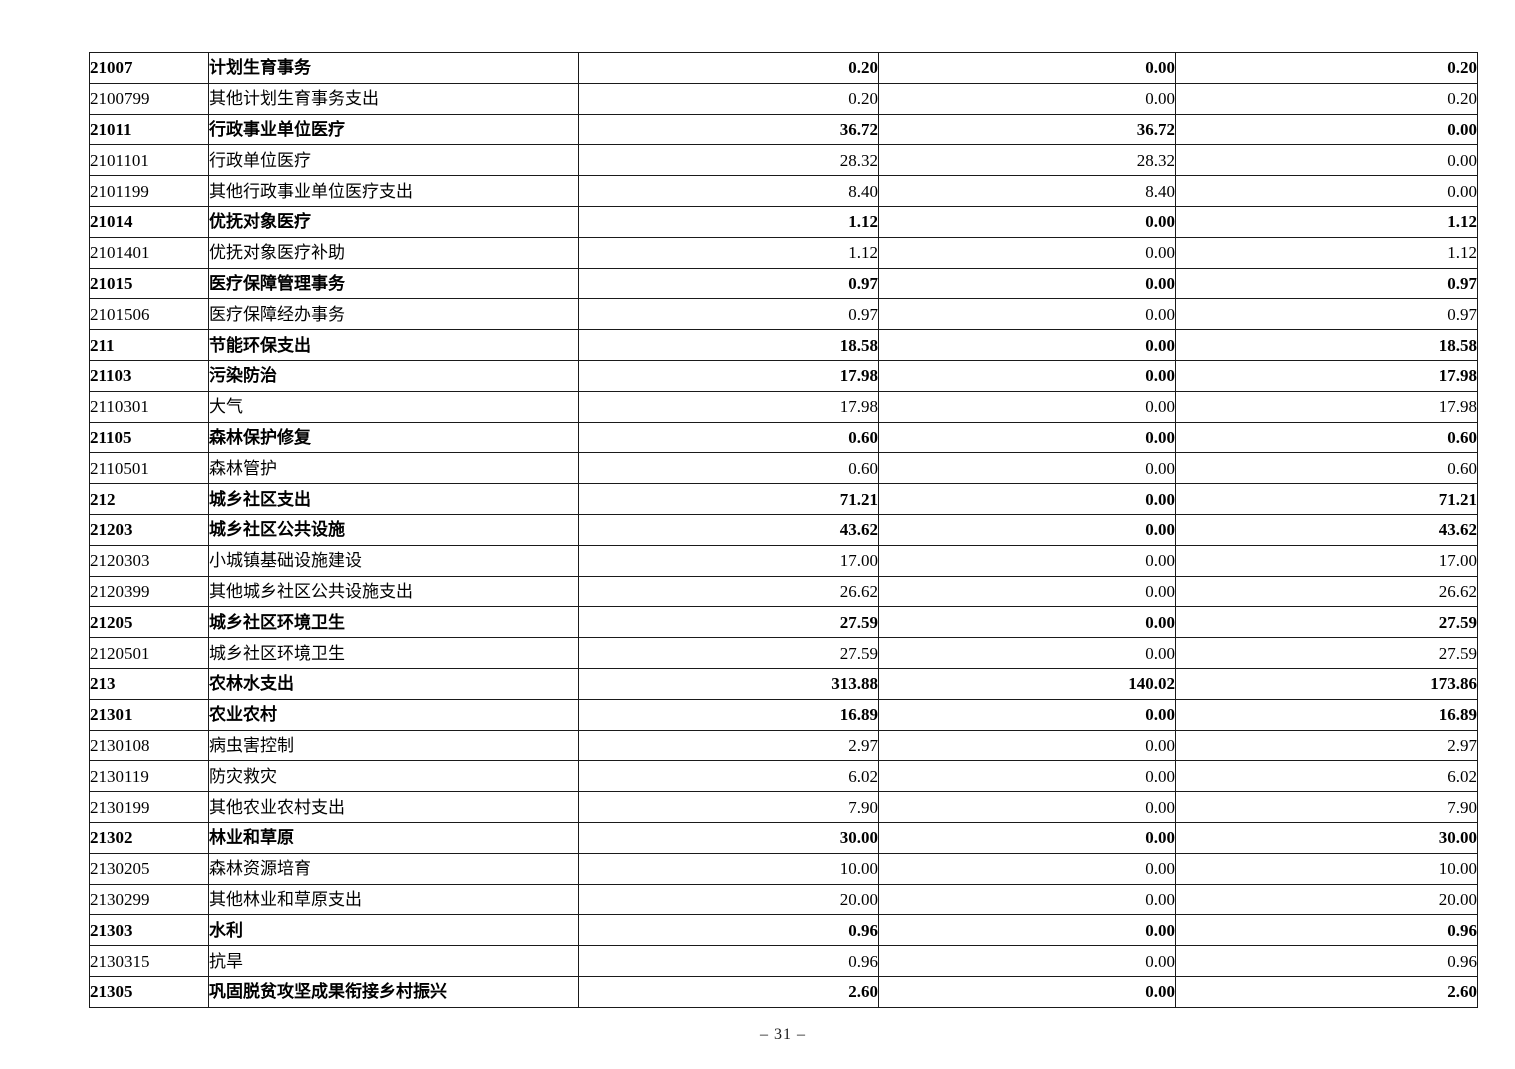 Image resolution: width=1515 pixels, height=1069 pixels. What do you see at coordinates (149, 837) in the screenshot?
I see `code-cell: 21302` at bounding box center [149, 837].